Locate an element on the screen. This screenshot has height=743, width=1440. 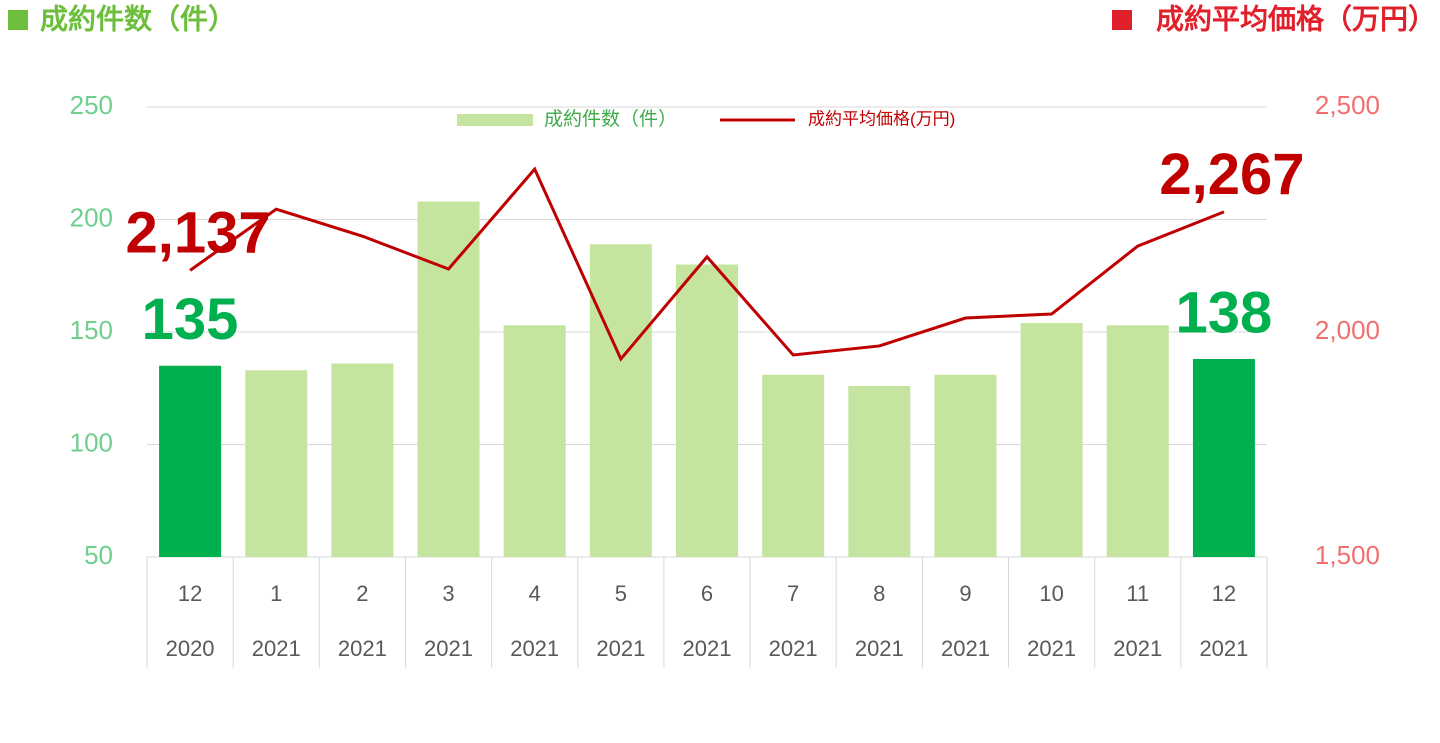
legend-label: 成約平均価格(万円) is located at coordinates (881, 118).